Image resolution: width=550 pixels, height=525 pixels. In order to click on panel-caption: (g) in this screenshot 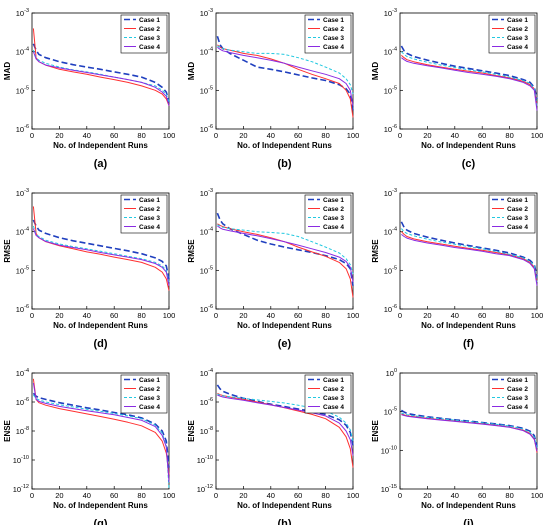, I will do `click(100, 521)`.